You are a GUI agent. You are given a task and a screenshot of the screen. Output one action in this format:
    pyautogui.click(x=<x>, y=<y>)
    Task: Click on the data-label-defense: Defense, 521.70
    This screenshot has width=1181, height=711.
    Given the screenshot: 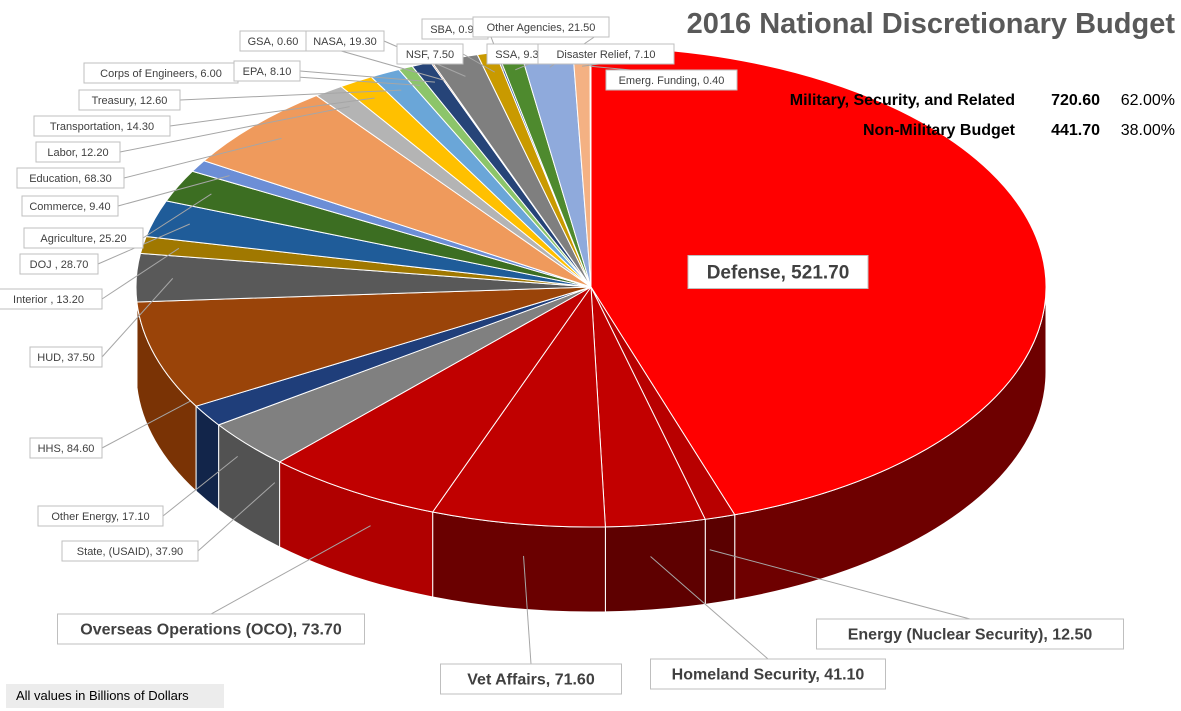 What is the action you would take?
    pyautogui.click(x=778, y=273)
    